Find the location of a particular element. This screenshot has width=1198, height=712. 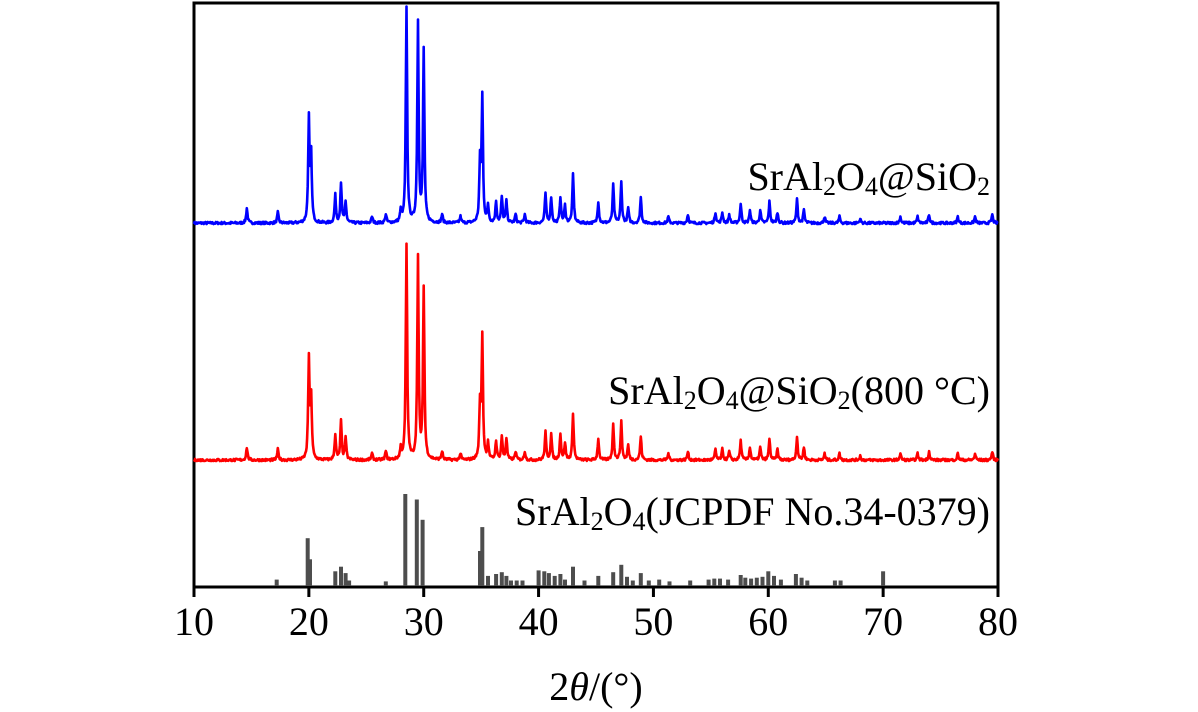

x-tick-label-60: 60 is located at coordinates (768, 621).